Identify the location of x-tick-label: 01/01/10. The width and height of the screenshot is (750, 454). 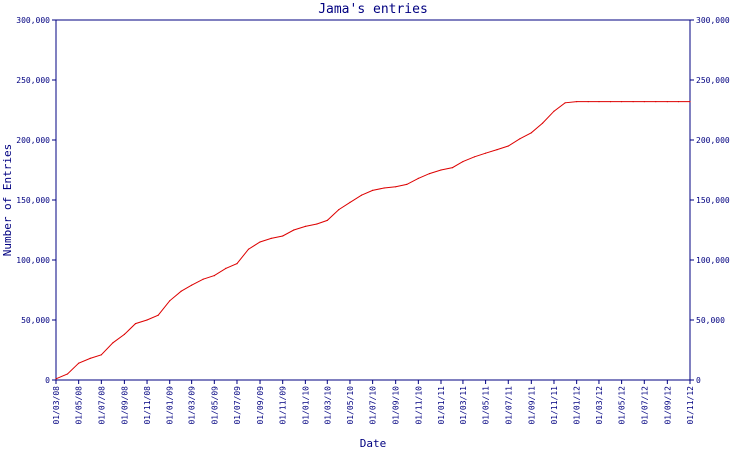
(305, 405).